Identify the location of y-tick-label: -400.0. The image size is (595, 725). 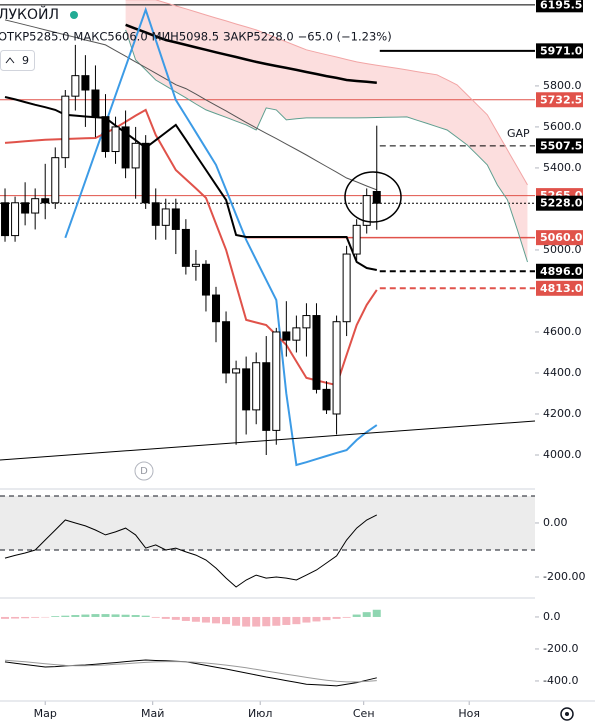
(560, 680).